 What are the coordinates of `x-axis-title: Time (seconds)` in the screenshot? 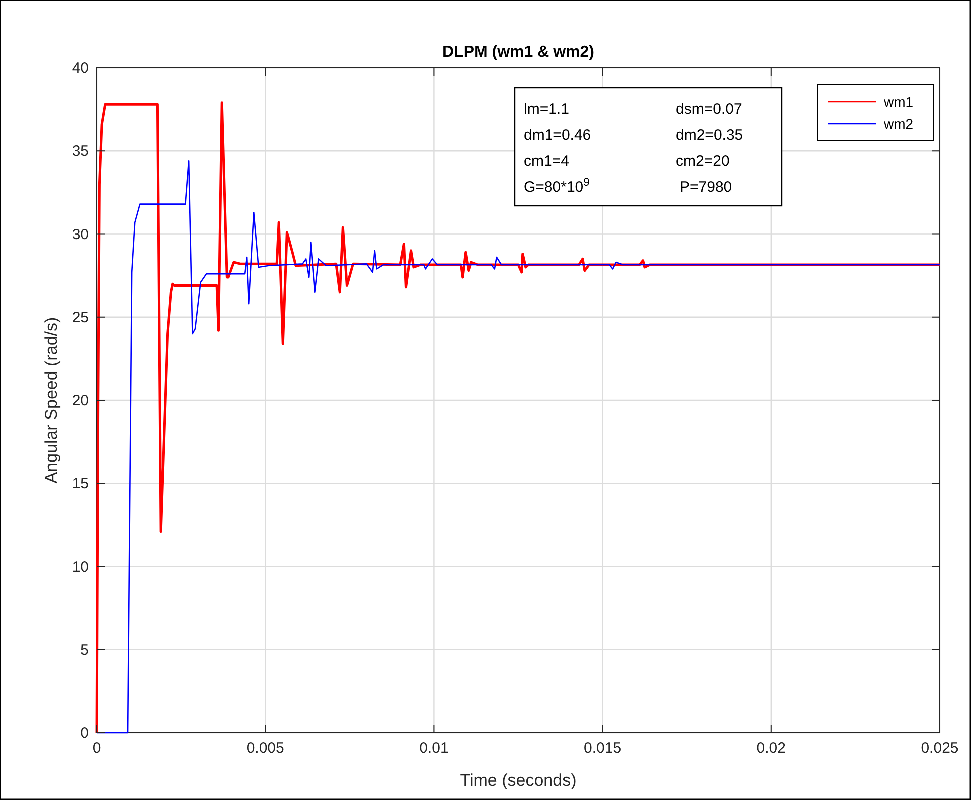 It's located at (518, 780).